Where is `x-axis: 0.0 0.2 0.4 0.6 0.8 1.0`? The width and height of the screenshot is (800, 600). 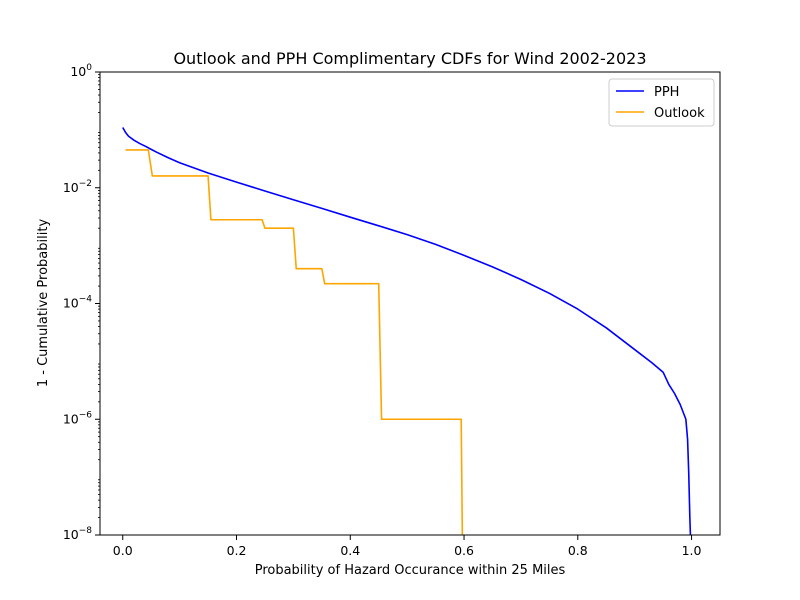 x-axis: 0.0 0.2 0.4 0.6 0.8 1.0 is located at coordinates (407, 546).